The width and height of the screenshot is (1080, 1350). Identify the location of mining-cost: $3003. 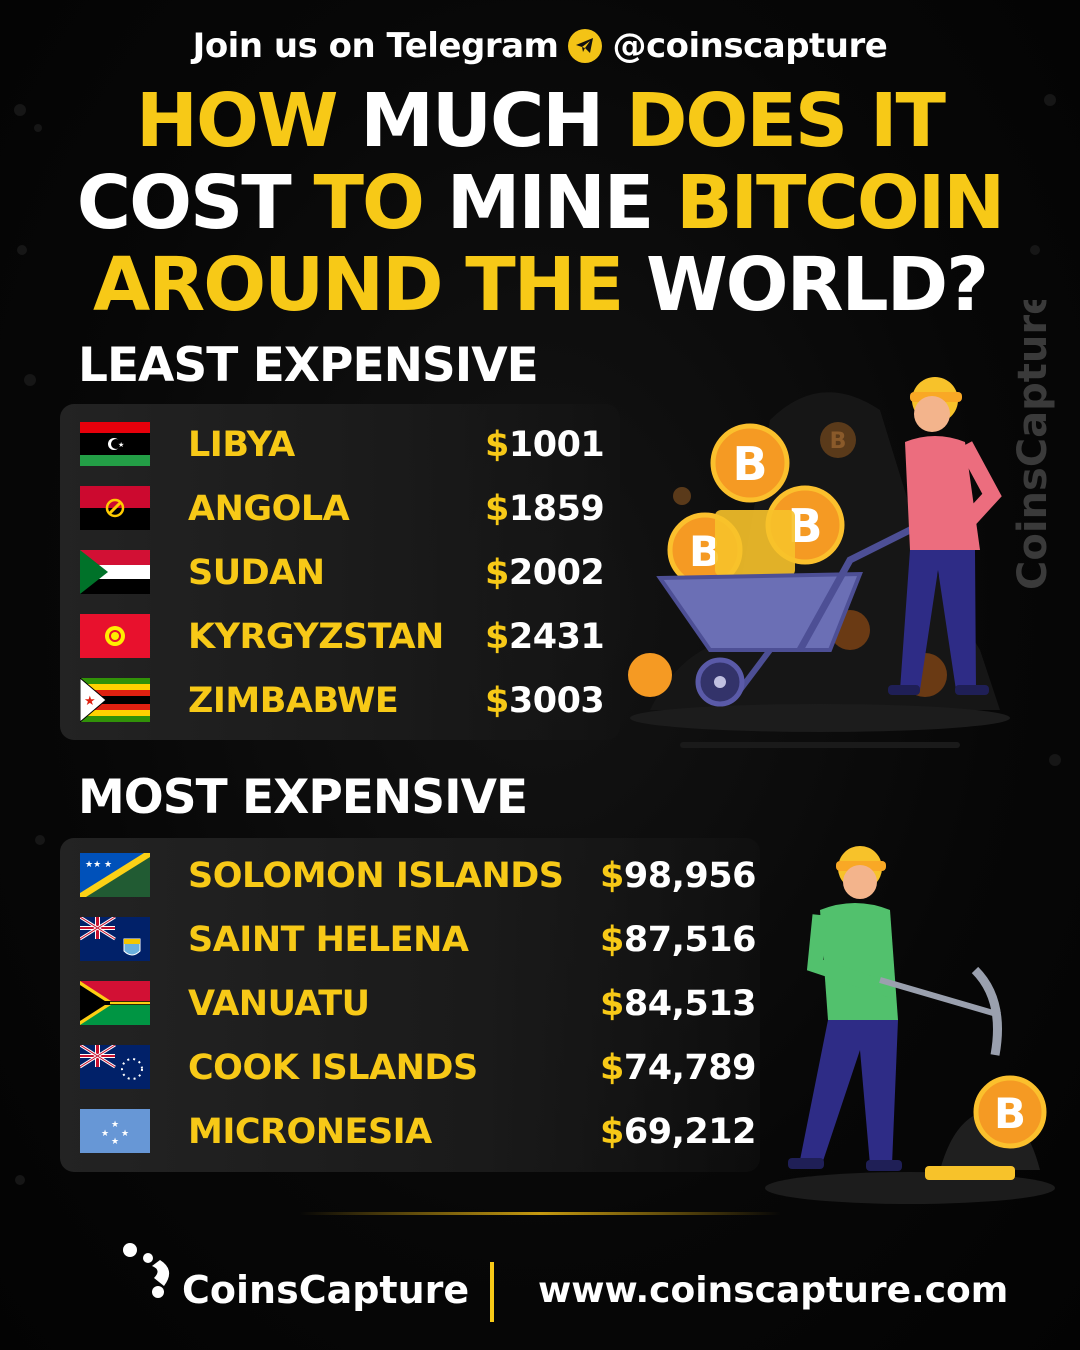
(545, 701).